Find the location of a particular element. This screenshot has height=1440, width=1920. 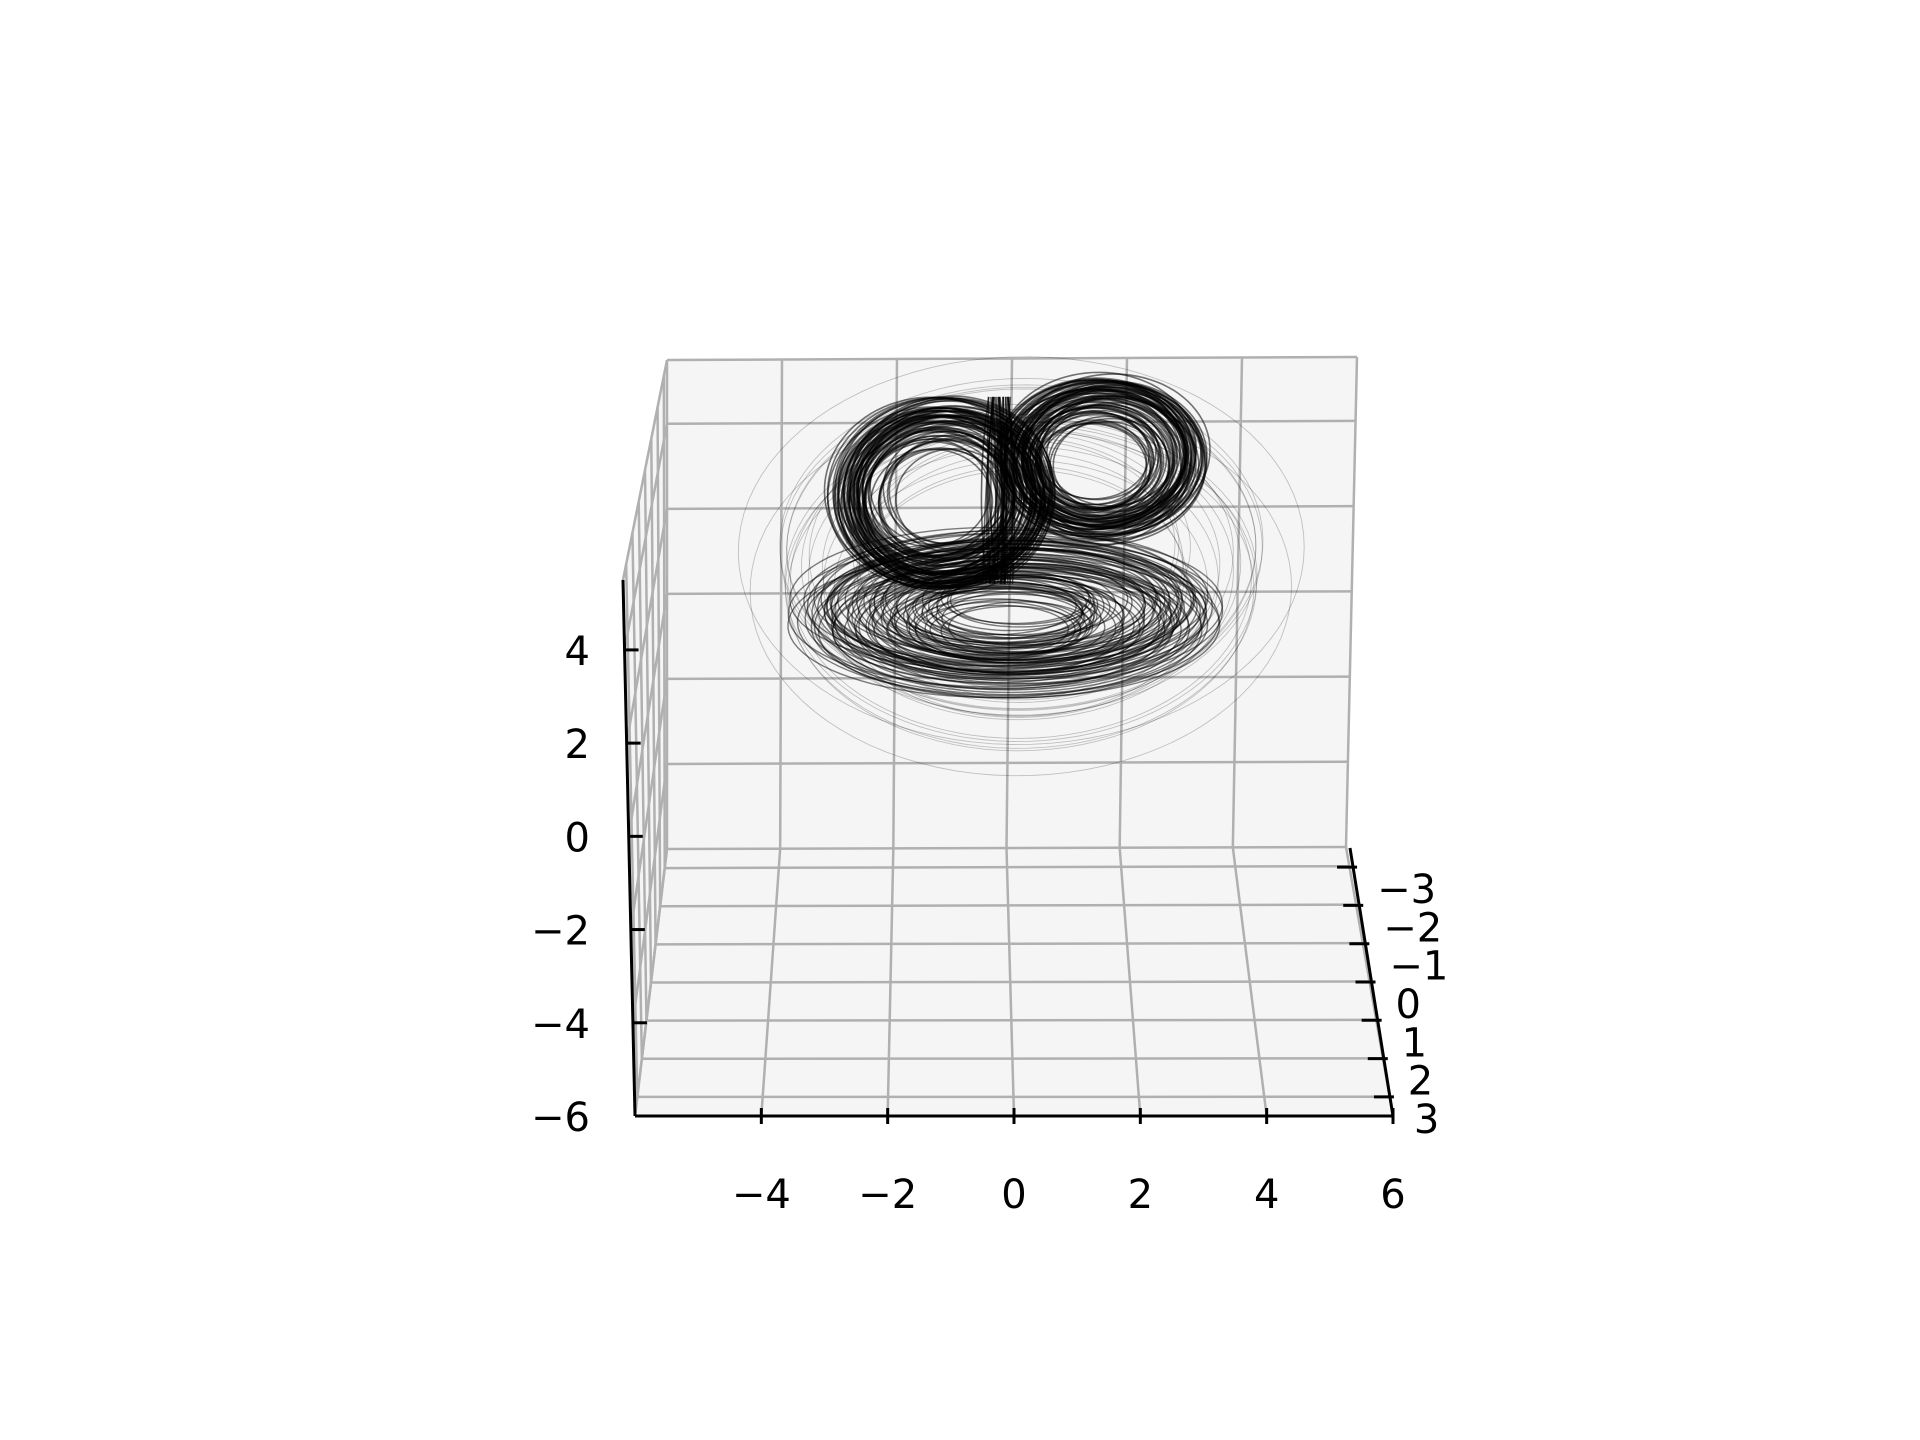

z-tick-label: −6 is located at coordinates (560, 1118).